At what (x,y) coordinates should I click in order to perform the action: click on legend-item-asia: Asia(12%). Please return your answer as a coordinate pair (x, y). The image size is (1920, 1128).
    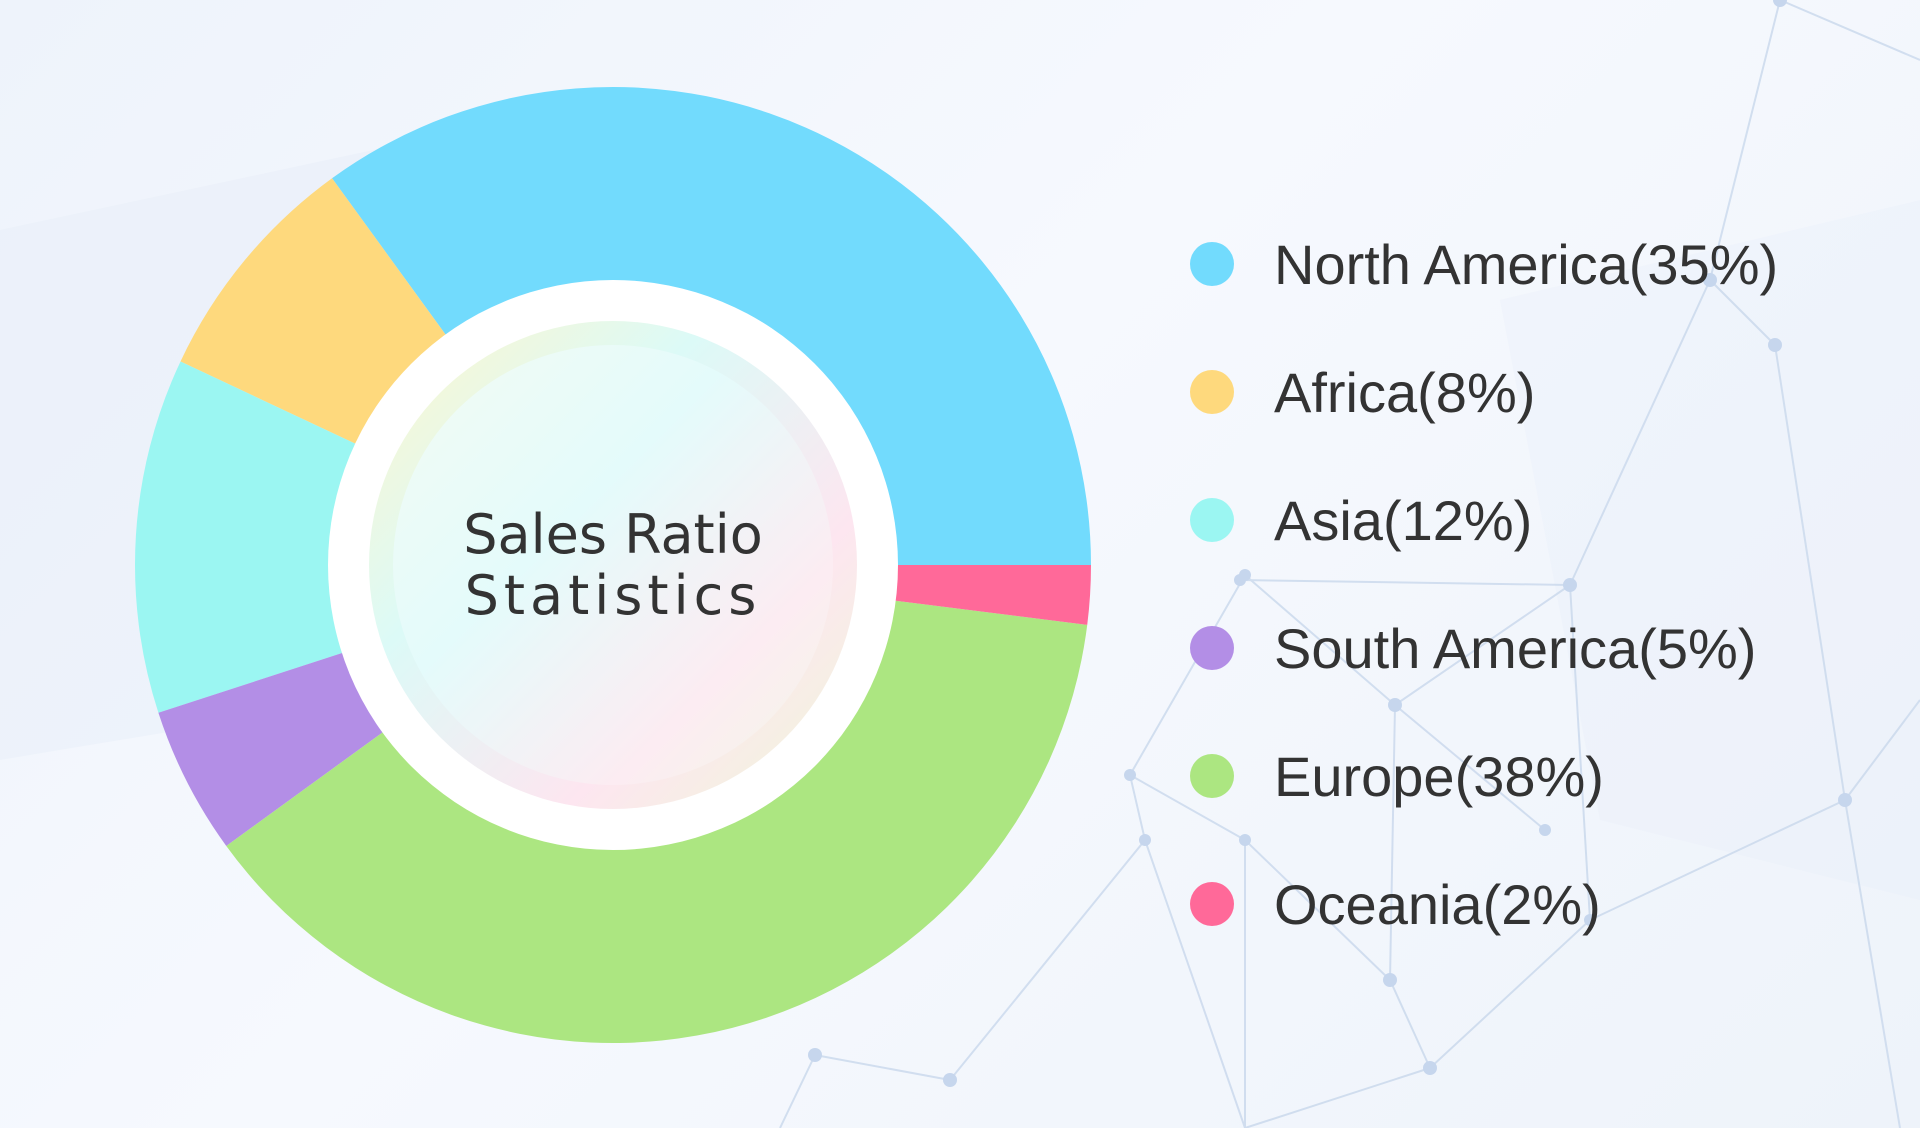
    Looking at the image, I should click on (1540, 520).